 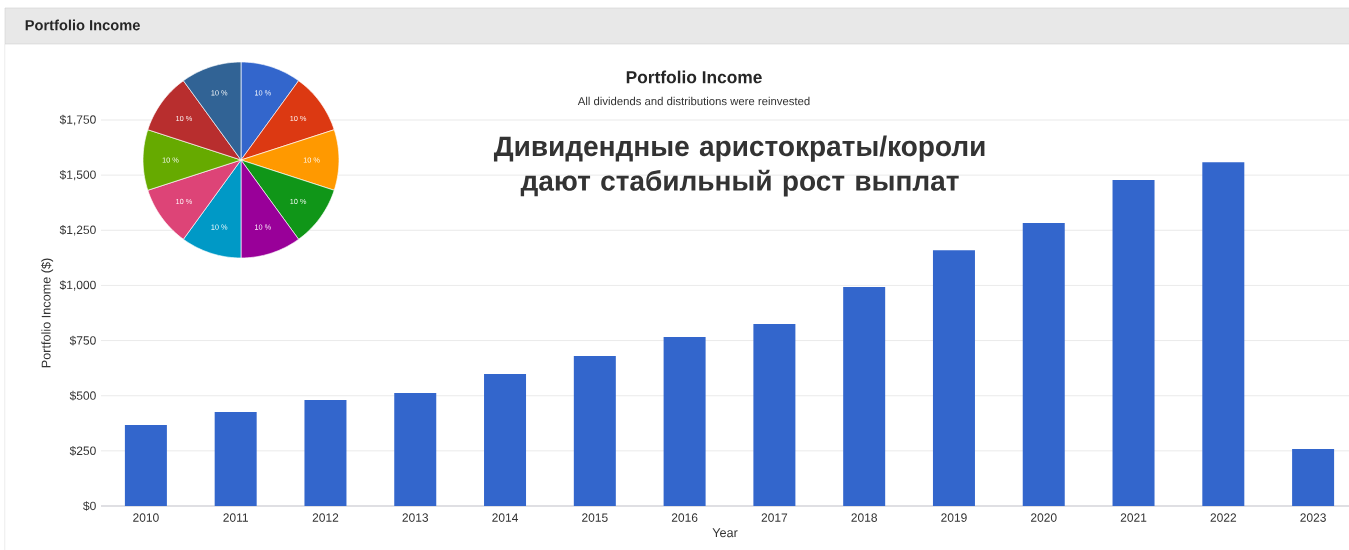 What do you see at coordinates (1313, 517) in the screenshot?
I see `x-tick-label: 2023` at bounding box center [1313, 517].